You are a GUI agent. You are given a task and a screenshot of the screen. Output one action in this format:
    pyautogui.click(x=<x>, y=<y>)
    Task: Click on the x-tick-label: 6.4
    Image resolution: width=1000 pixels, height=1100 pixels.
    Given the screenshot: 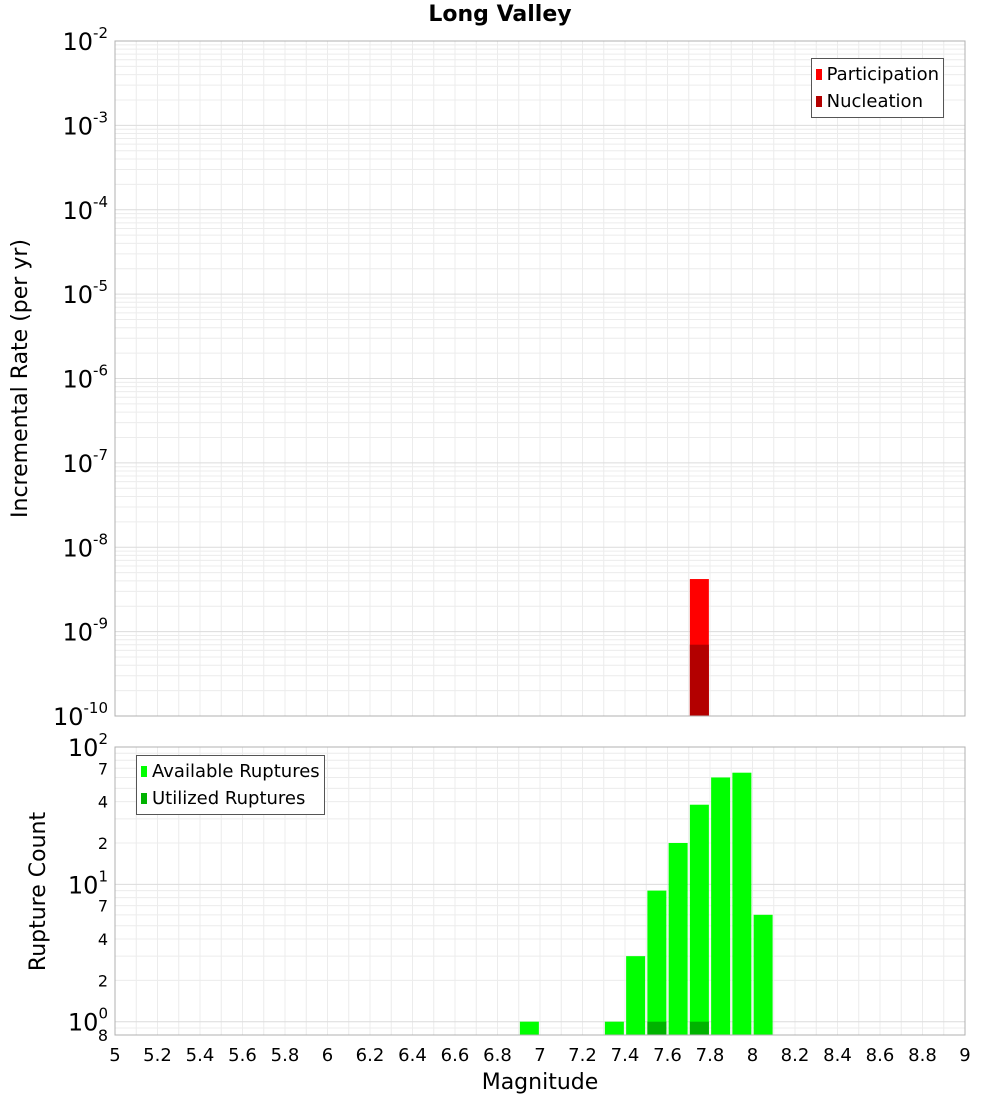 What is the action you would take?
    pyautogui.click(x=412, y=1055)
    